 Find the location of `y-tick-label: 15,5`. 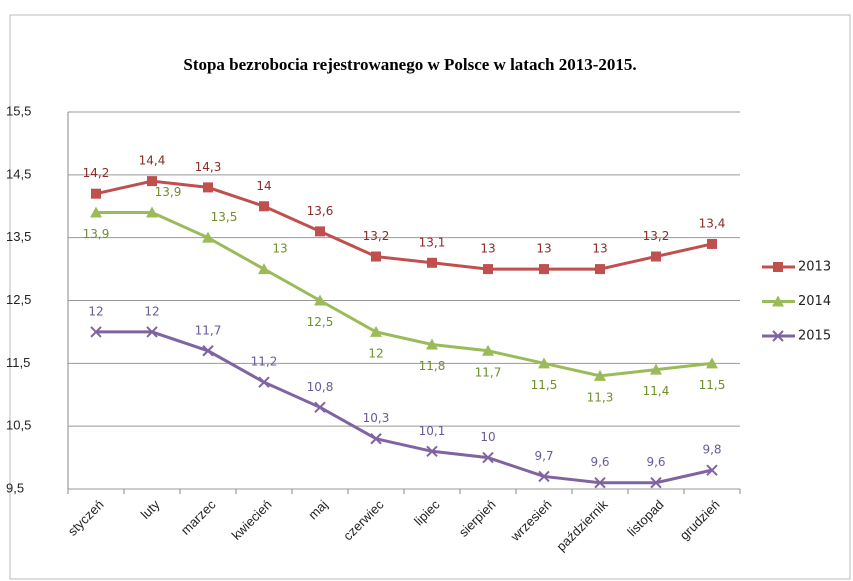

y-tick-label: 15,5 is located at coordinates (18, 110).